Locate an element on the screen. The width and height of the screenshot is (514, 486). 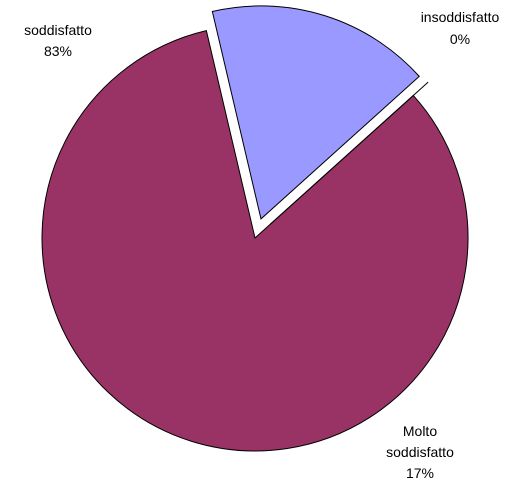
pie-slice-insoddisfatto is located at coordinates (349, 153).